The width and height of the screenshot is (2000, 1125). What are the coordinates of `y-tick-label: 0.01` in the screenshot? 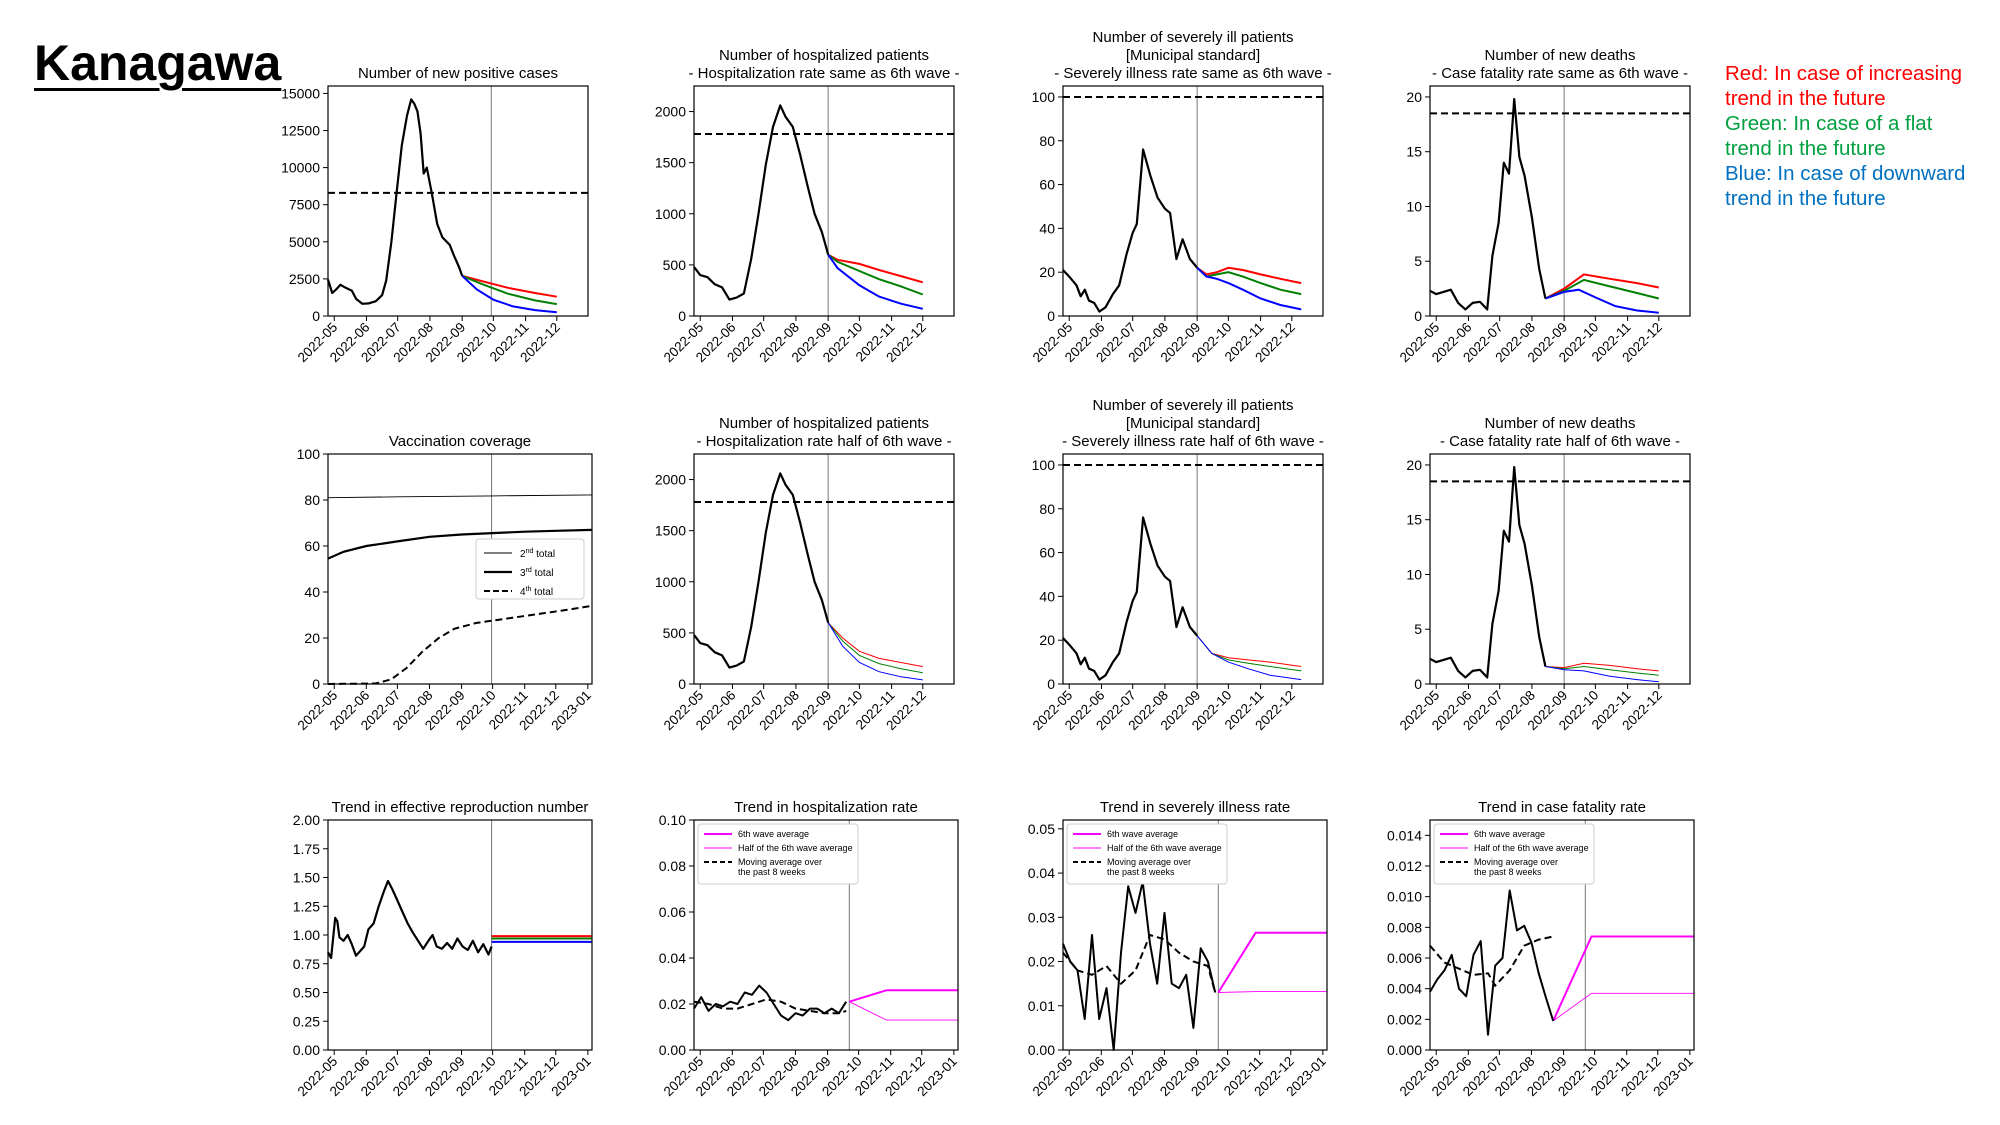 It's located at (1041, 1006).